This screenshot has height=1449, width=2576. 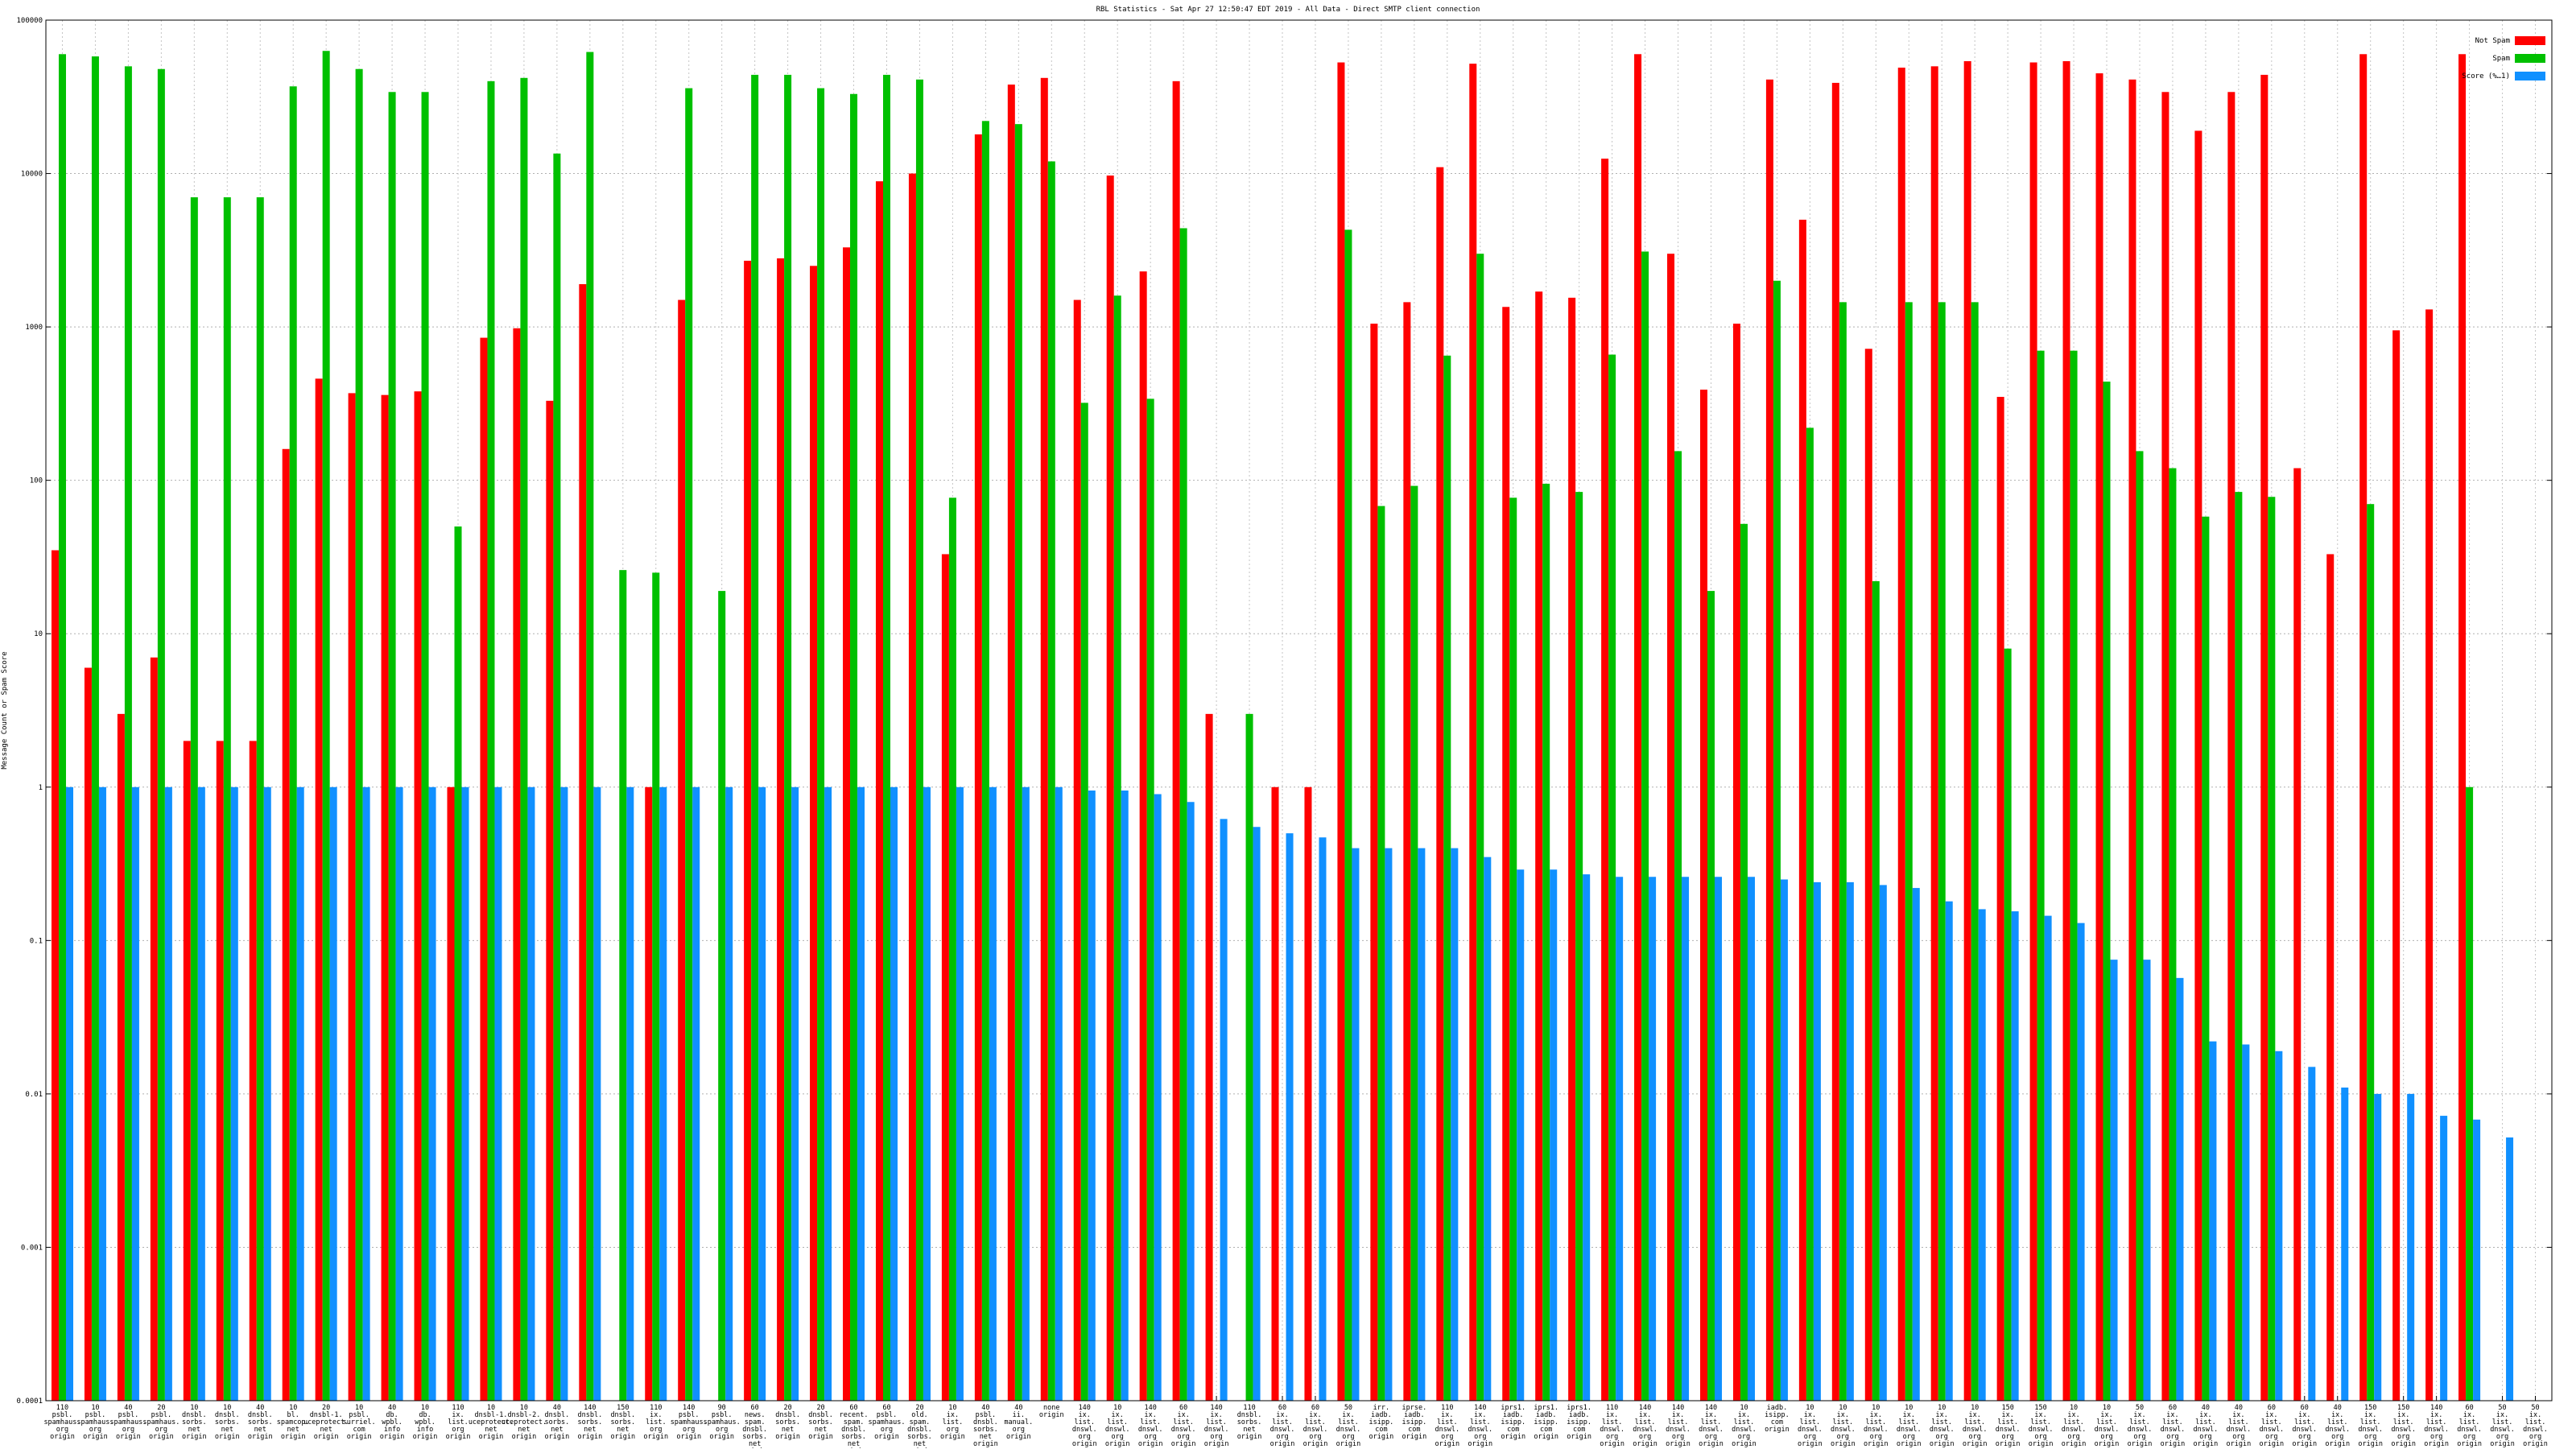 I want to click on y-tick-label: 100000, so click(x=29, y=21).